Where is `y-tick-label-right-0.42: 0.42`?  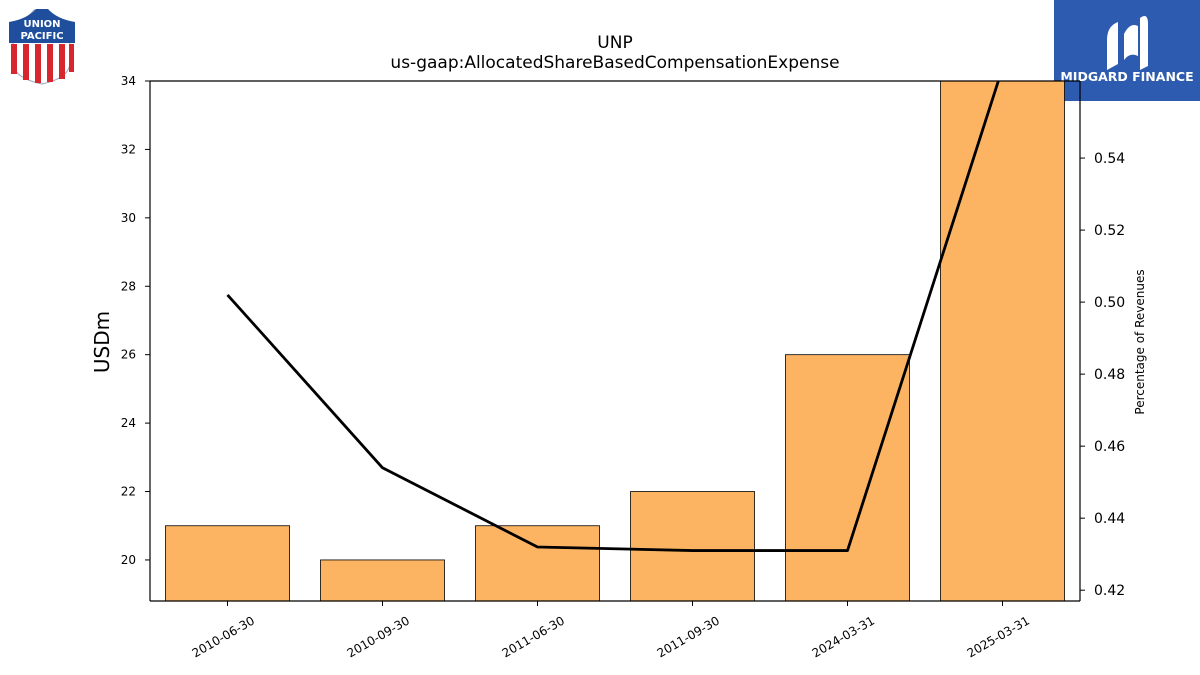 y-tick-label-right-0.42: 0.42 is located at coordinates (1109, 591).